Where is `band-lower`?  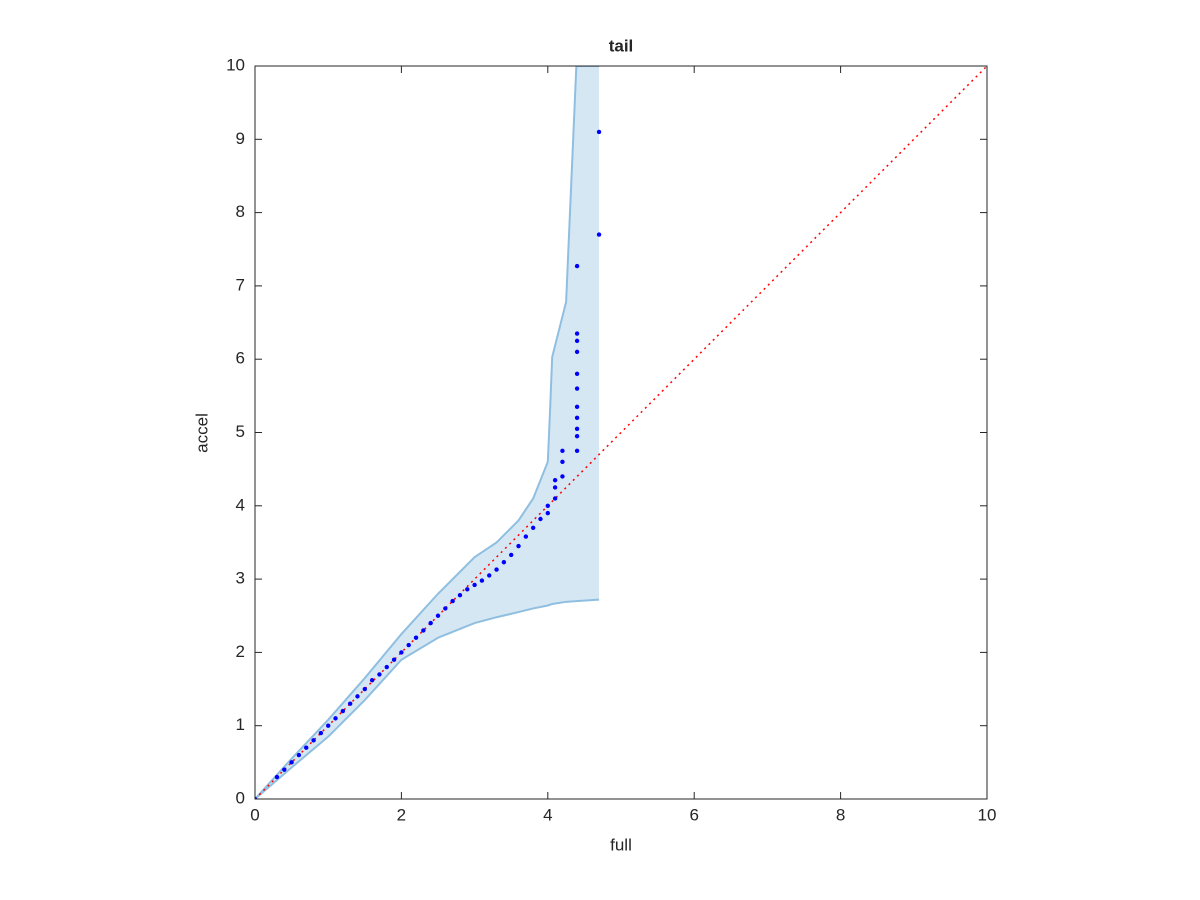 band-lower is located at coordinates (427, 698).